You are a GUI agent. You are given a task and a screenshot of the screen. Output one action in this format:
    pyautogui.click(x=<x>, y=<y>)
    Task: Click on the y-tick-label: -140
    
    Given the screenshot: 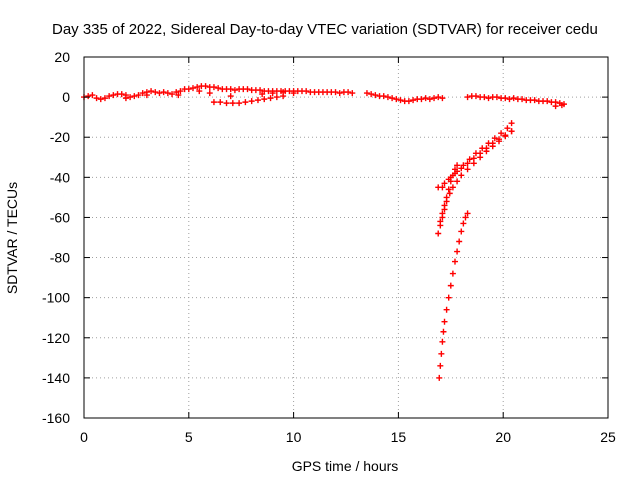 What is the action you would take?
    pyautogui.click(x=56, y=378)
    